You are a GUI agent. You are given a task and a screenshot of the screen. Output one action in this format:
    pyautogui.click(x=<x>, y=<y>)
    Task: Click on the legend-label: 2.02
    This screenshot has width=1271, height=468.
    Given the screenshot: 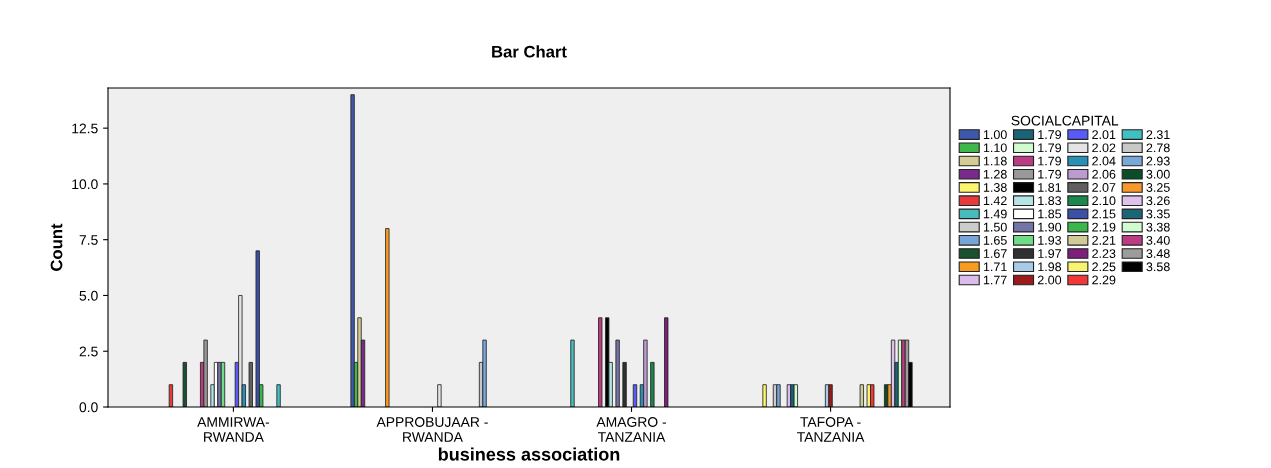 What is the action you would take?
    pyautogui.click(x=1104, y=148)
    